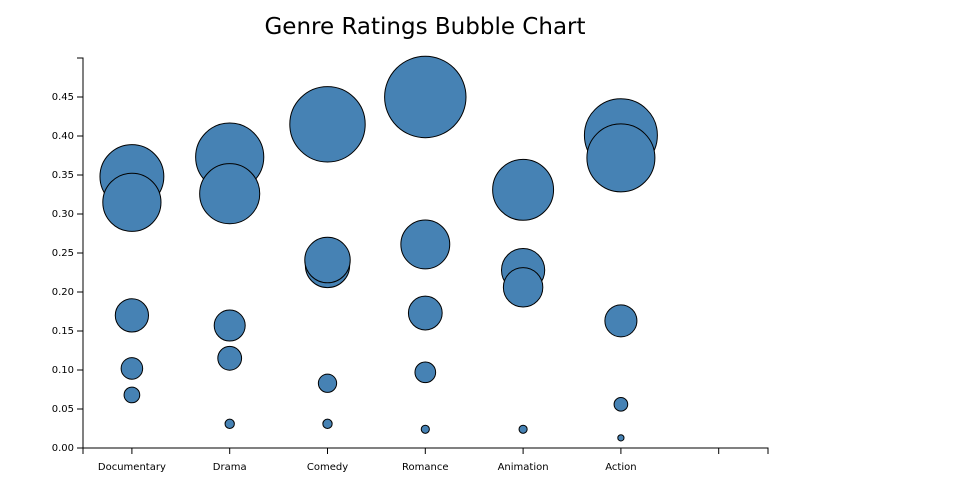 The width and height of the screenshot is (960, 500). I want to click on y-tick-label: 0.00, so click(63, 448).